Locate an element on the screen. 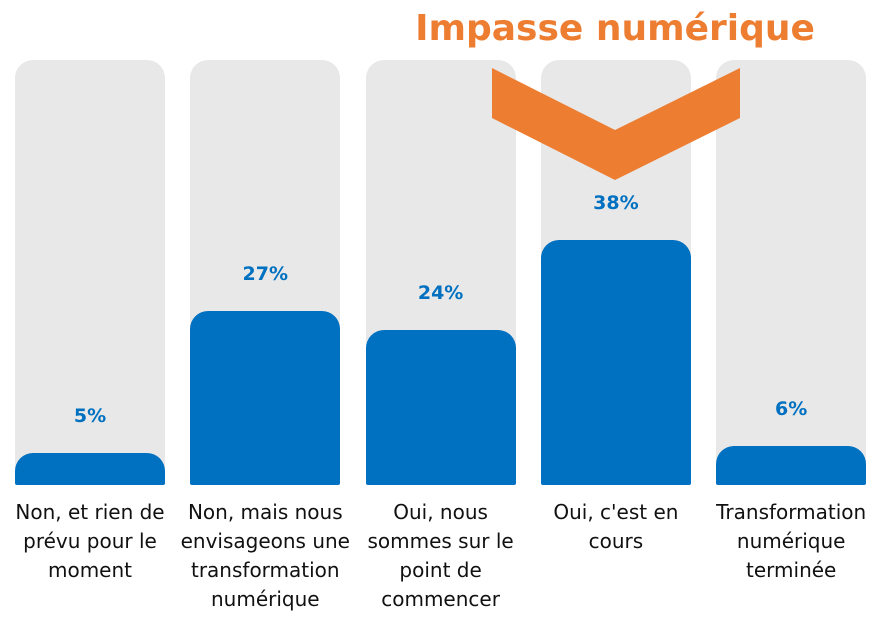  data-label: 24% is located at coordinates (440, 293).